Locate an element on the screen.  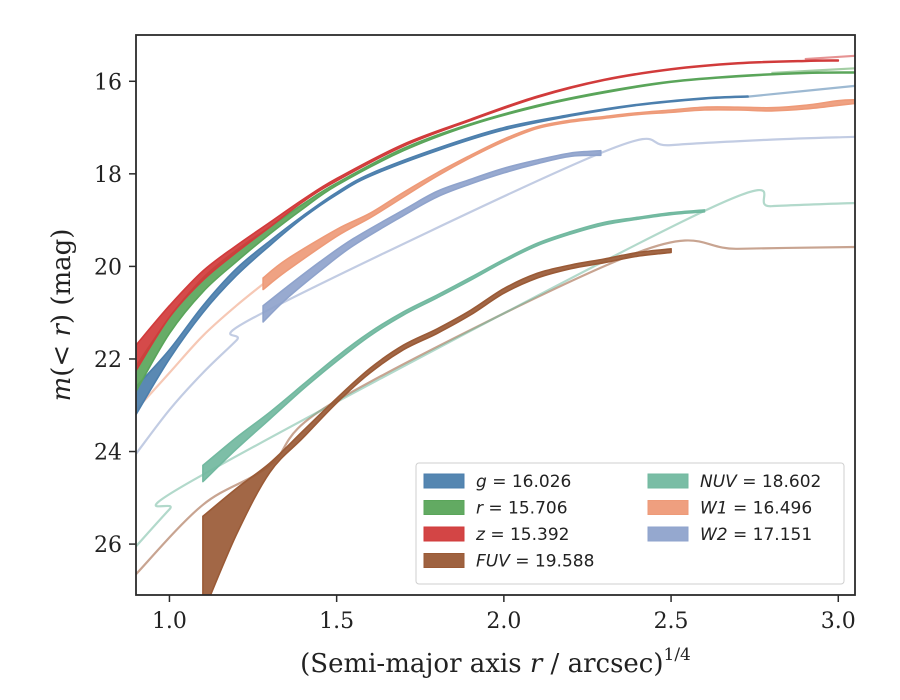
series-w2-band is located at coordinates (432, 236).